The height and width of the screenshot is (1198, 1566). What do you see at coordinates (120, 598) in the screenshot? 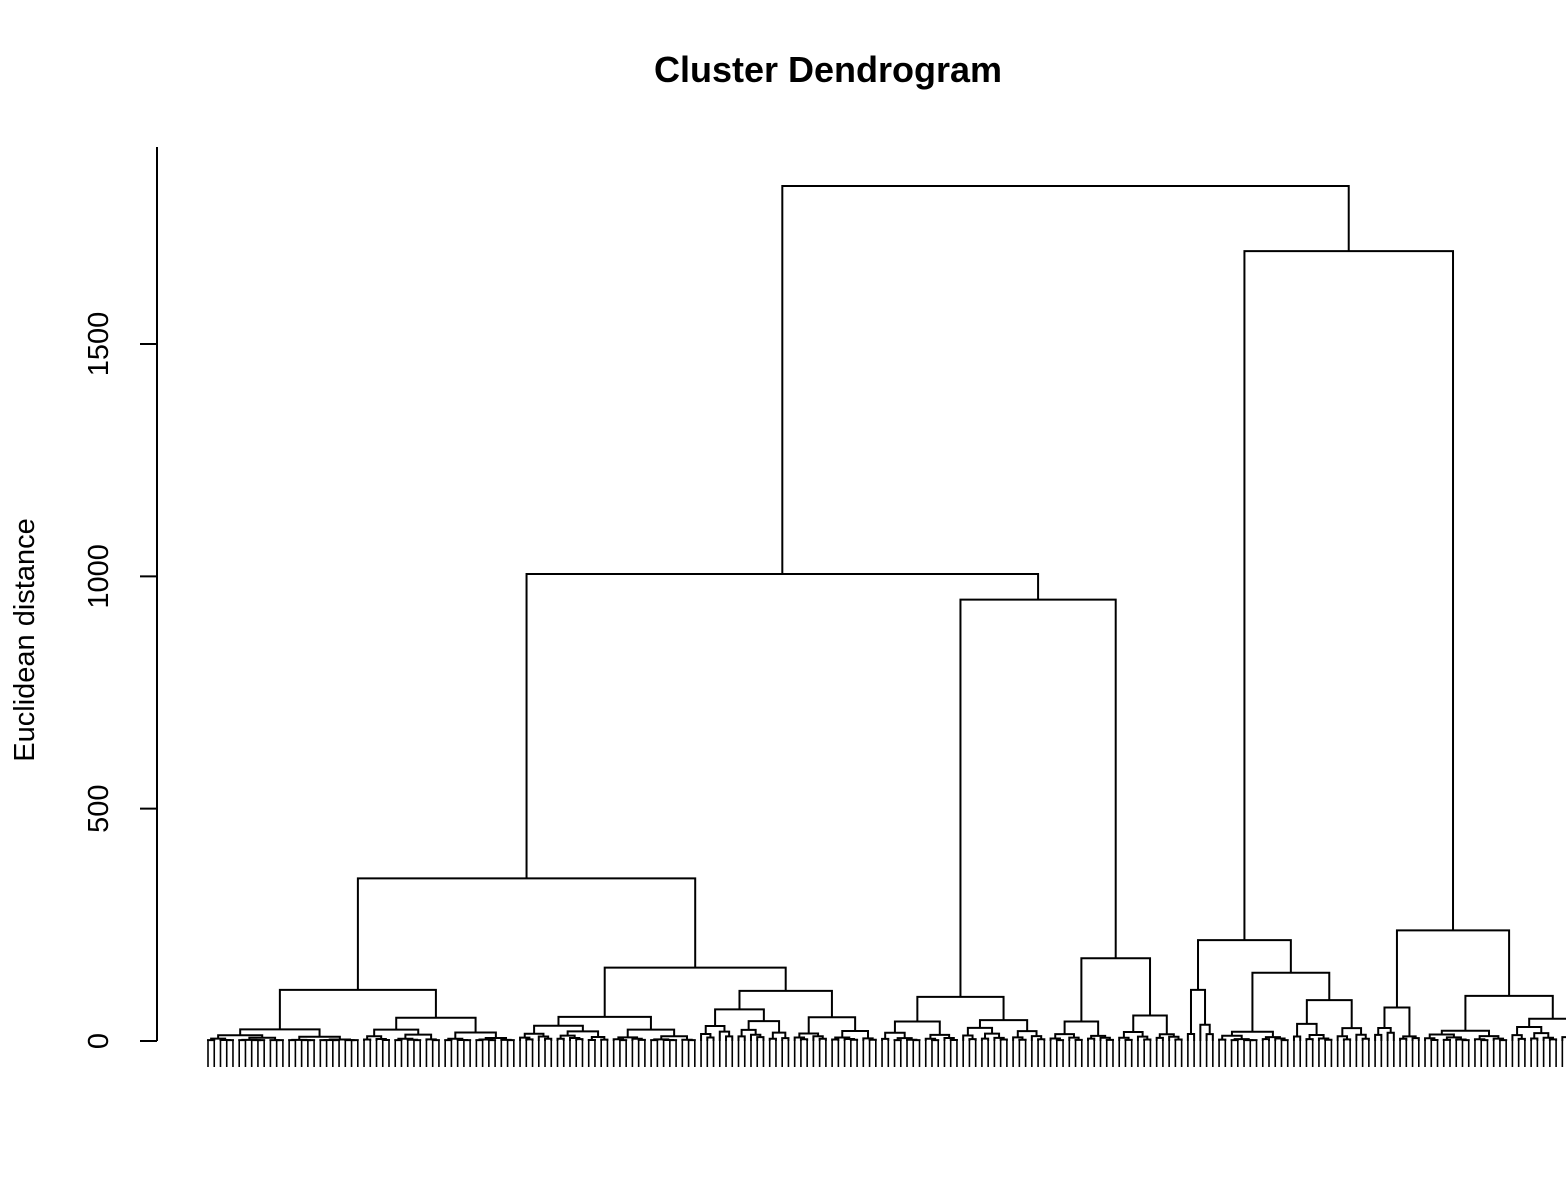
I see `y-axis: 0 500 1000 1500` at bounding box center [120, 598].